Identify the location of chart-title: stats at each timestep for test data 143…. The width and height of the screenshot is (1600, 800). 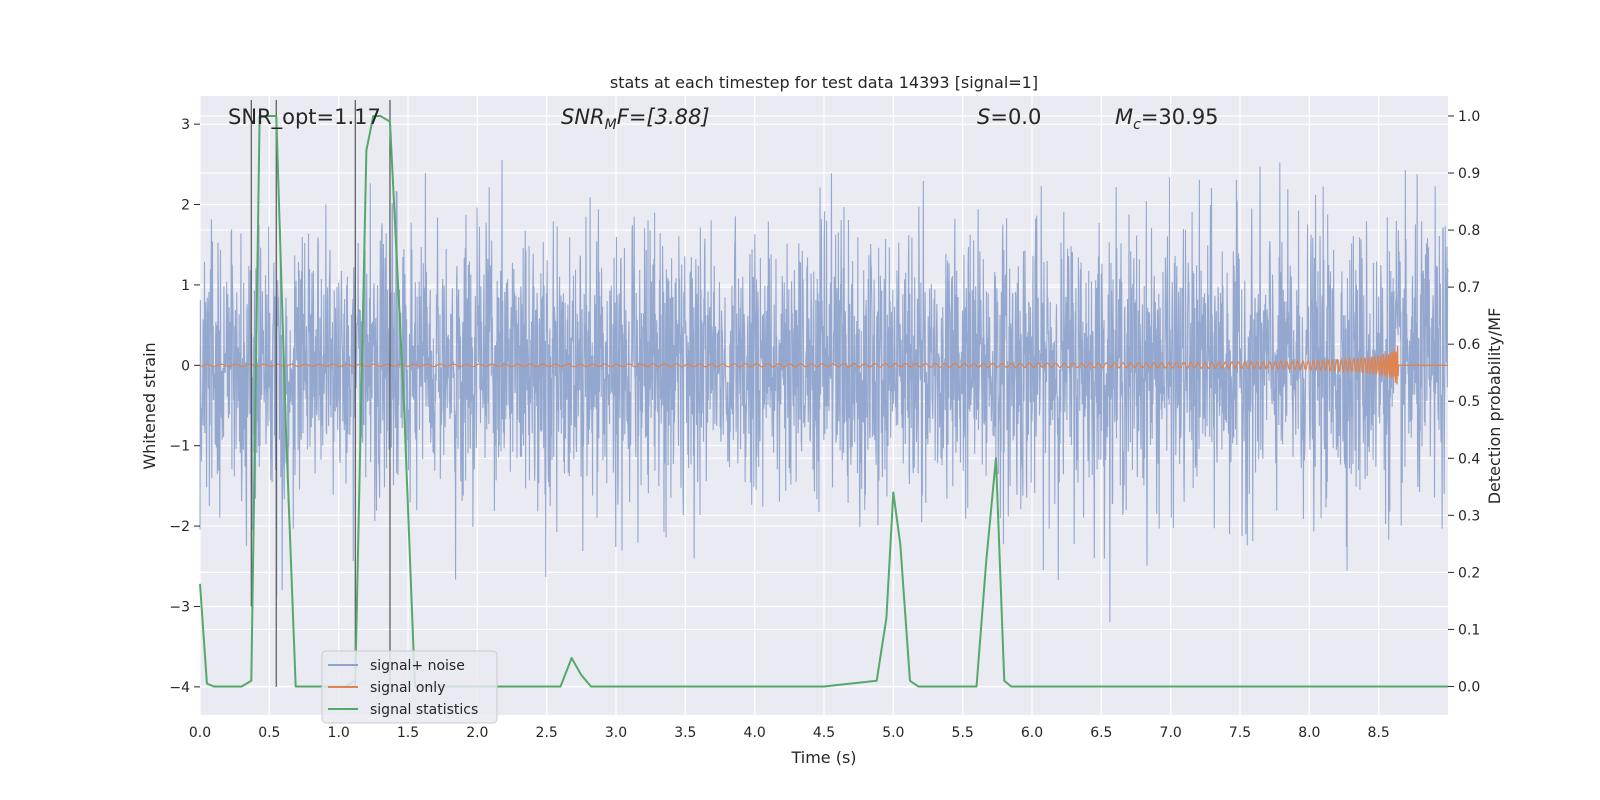
(824, 82).